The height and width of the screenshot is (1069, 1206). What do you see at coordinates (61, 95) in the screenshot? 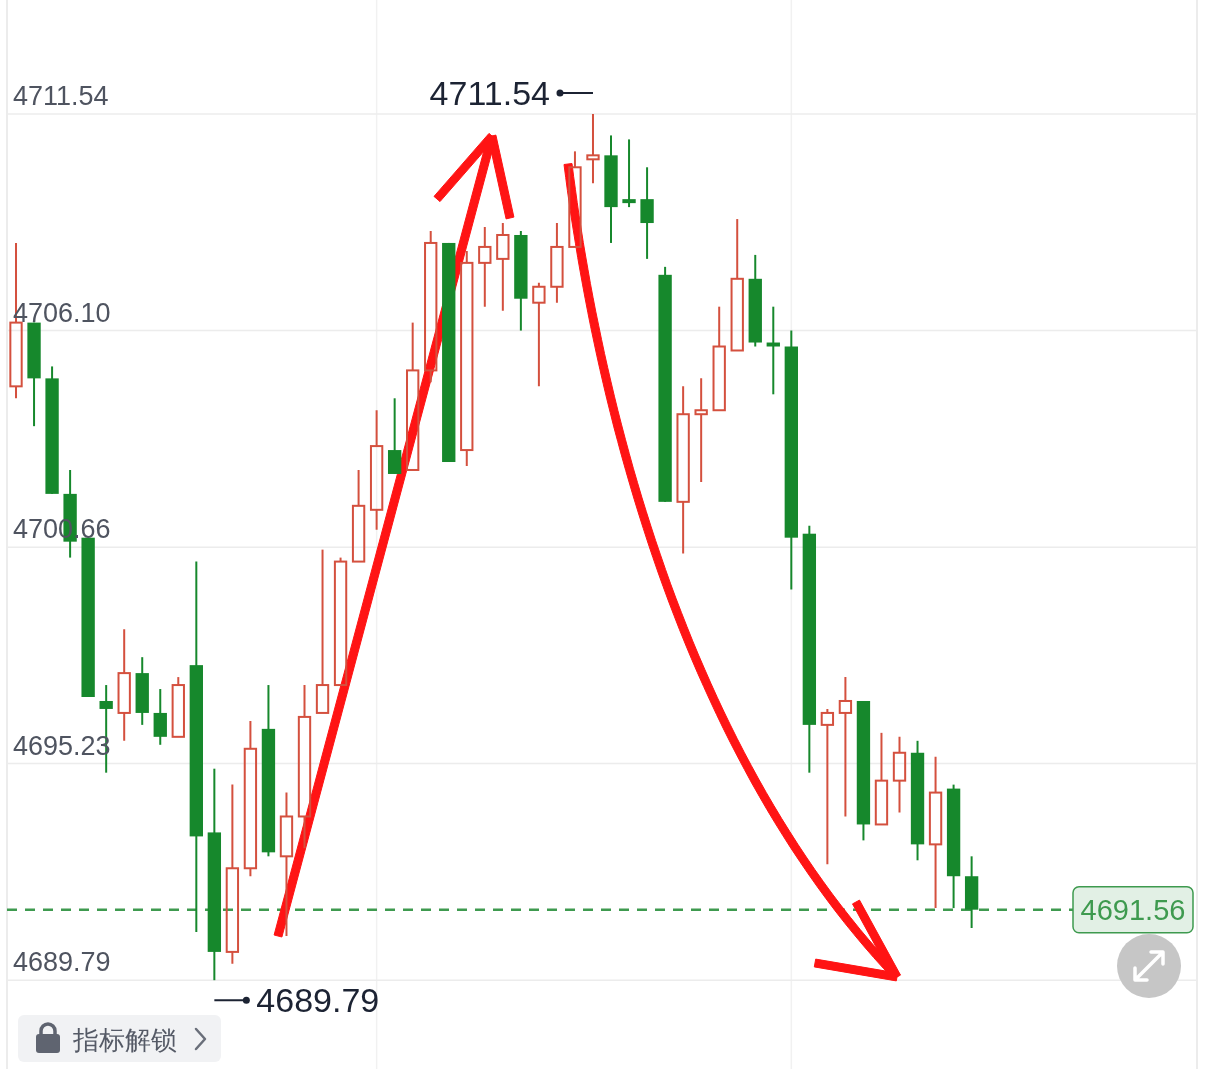
I see `y-tick-label: 4711.54` at bounding box center [61, 95].